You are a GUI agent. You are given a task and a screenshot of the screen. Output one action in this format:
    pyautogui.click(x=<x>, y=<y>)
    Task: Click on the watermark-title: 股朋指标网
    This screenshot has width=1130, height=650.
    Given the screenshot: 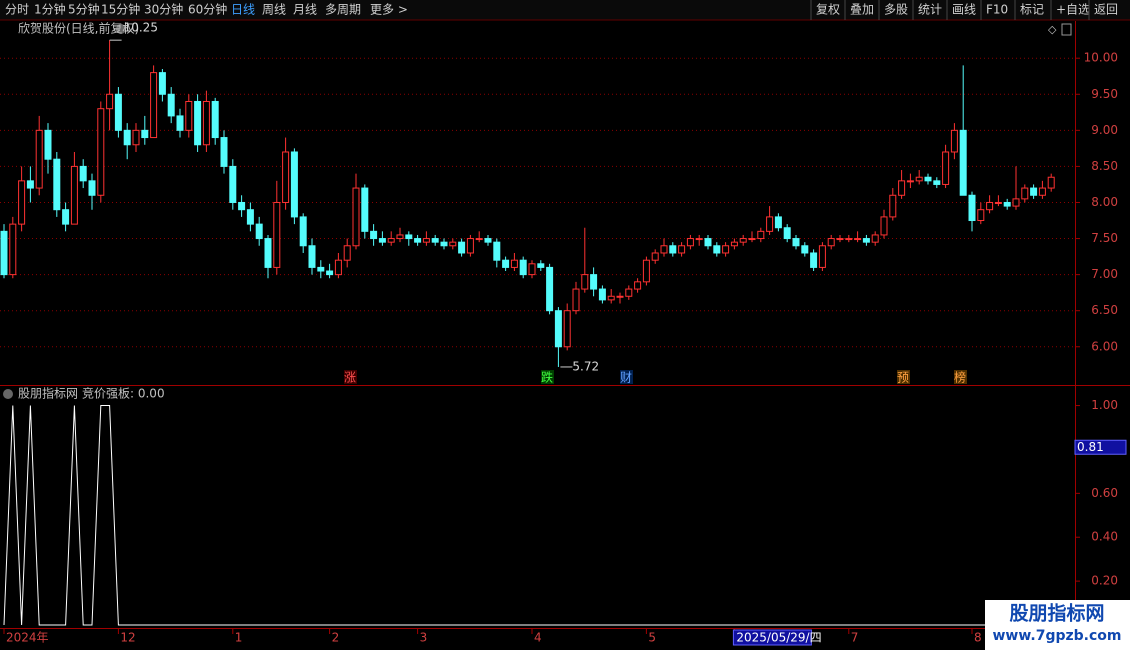 What is the action you would take?
    pyautogui.click(x=1056, y=614)
    